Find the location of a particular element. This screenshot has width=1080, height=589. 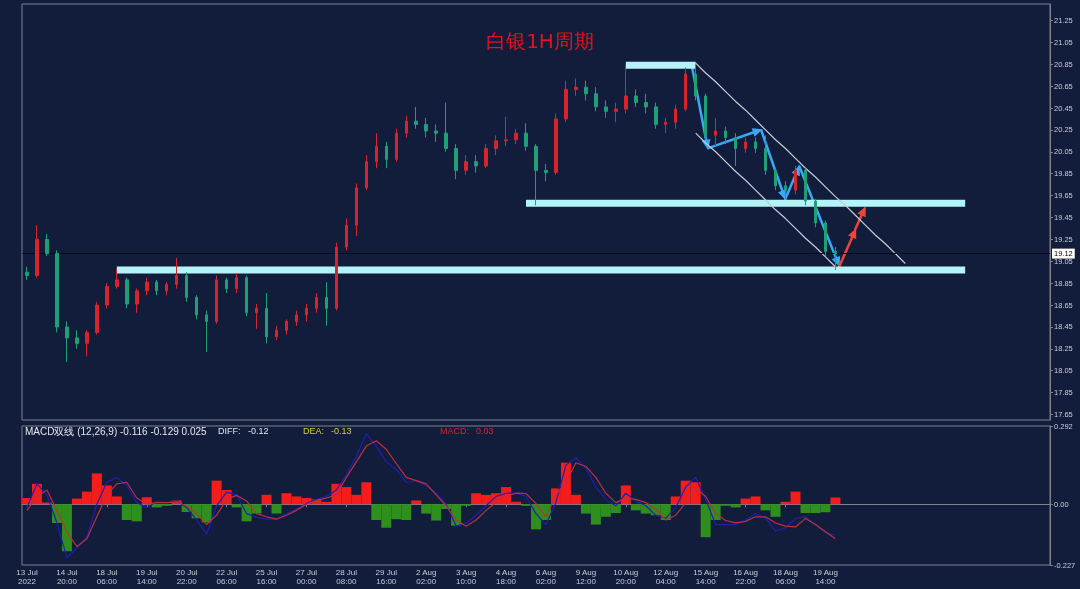

annotation: DIFF: is located at coordinates (229, 431).